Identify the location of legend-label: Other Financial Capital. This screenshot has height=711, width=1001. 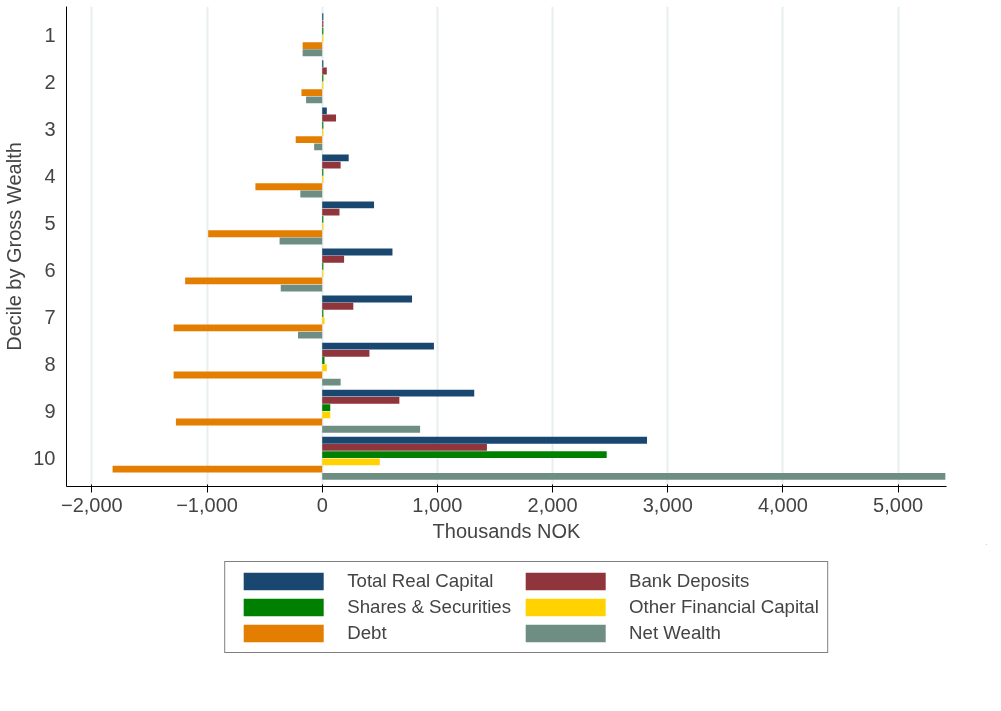
(724, 606).